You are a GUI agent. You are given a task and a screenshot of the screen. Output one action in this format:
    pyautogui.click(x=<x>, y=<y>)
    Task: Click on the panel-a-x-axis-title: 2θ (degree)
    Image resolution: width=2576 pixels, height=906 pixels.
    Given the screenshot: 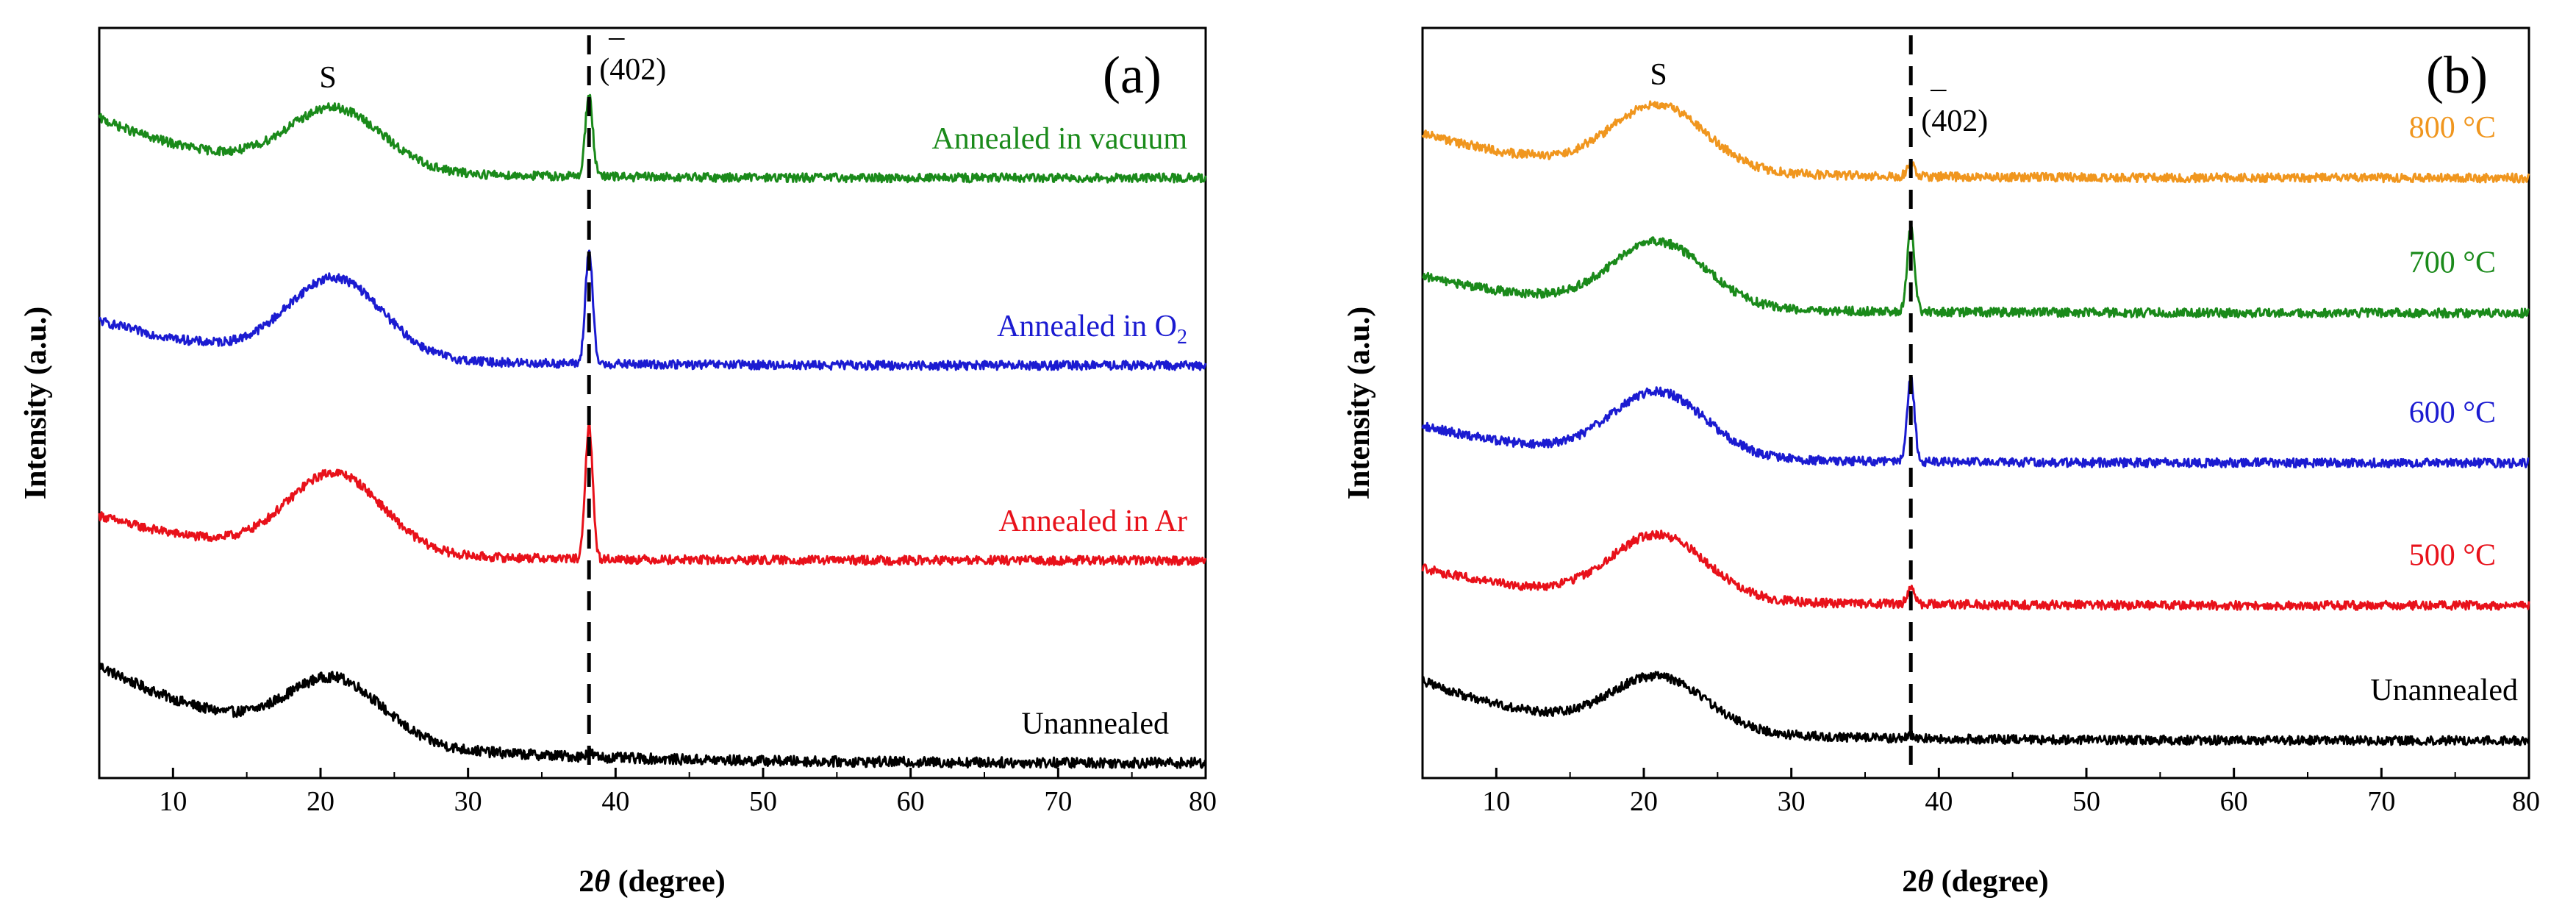 What is the action you would take?
    pyautogui.click(x=652, y=882)
    